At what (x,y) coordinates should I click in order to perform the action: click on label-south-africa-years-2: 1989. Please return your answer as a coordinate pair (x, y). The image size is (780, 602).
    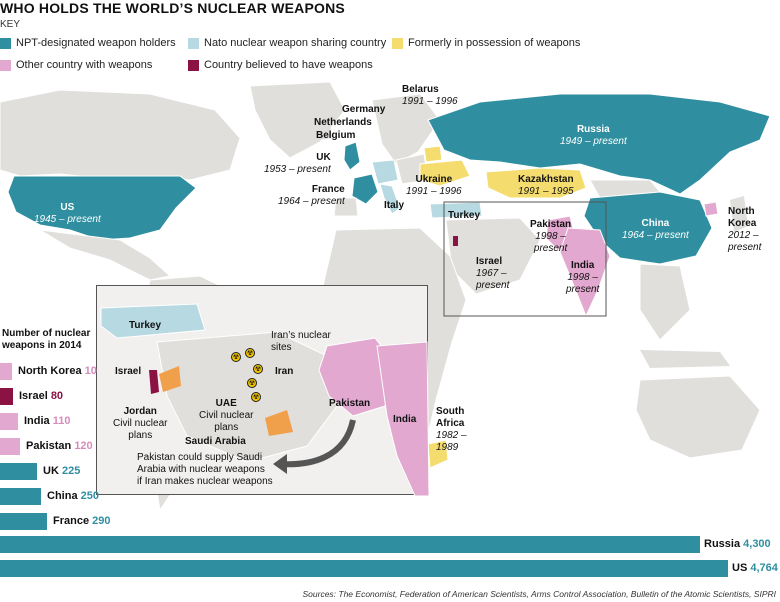
    Looking at the image, I should click on (447, 447).